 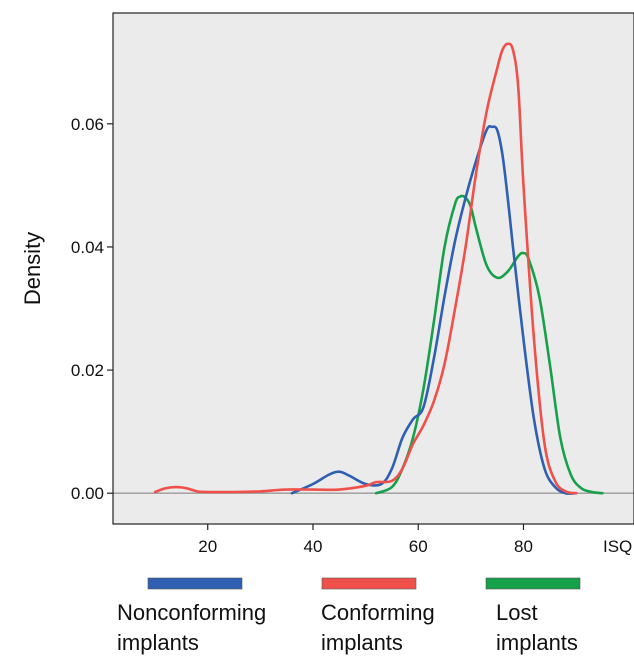 I want to click on y-axis-label: Density, so click(x=32, y=268).